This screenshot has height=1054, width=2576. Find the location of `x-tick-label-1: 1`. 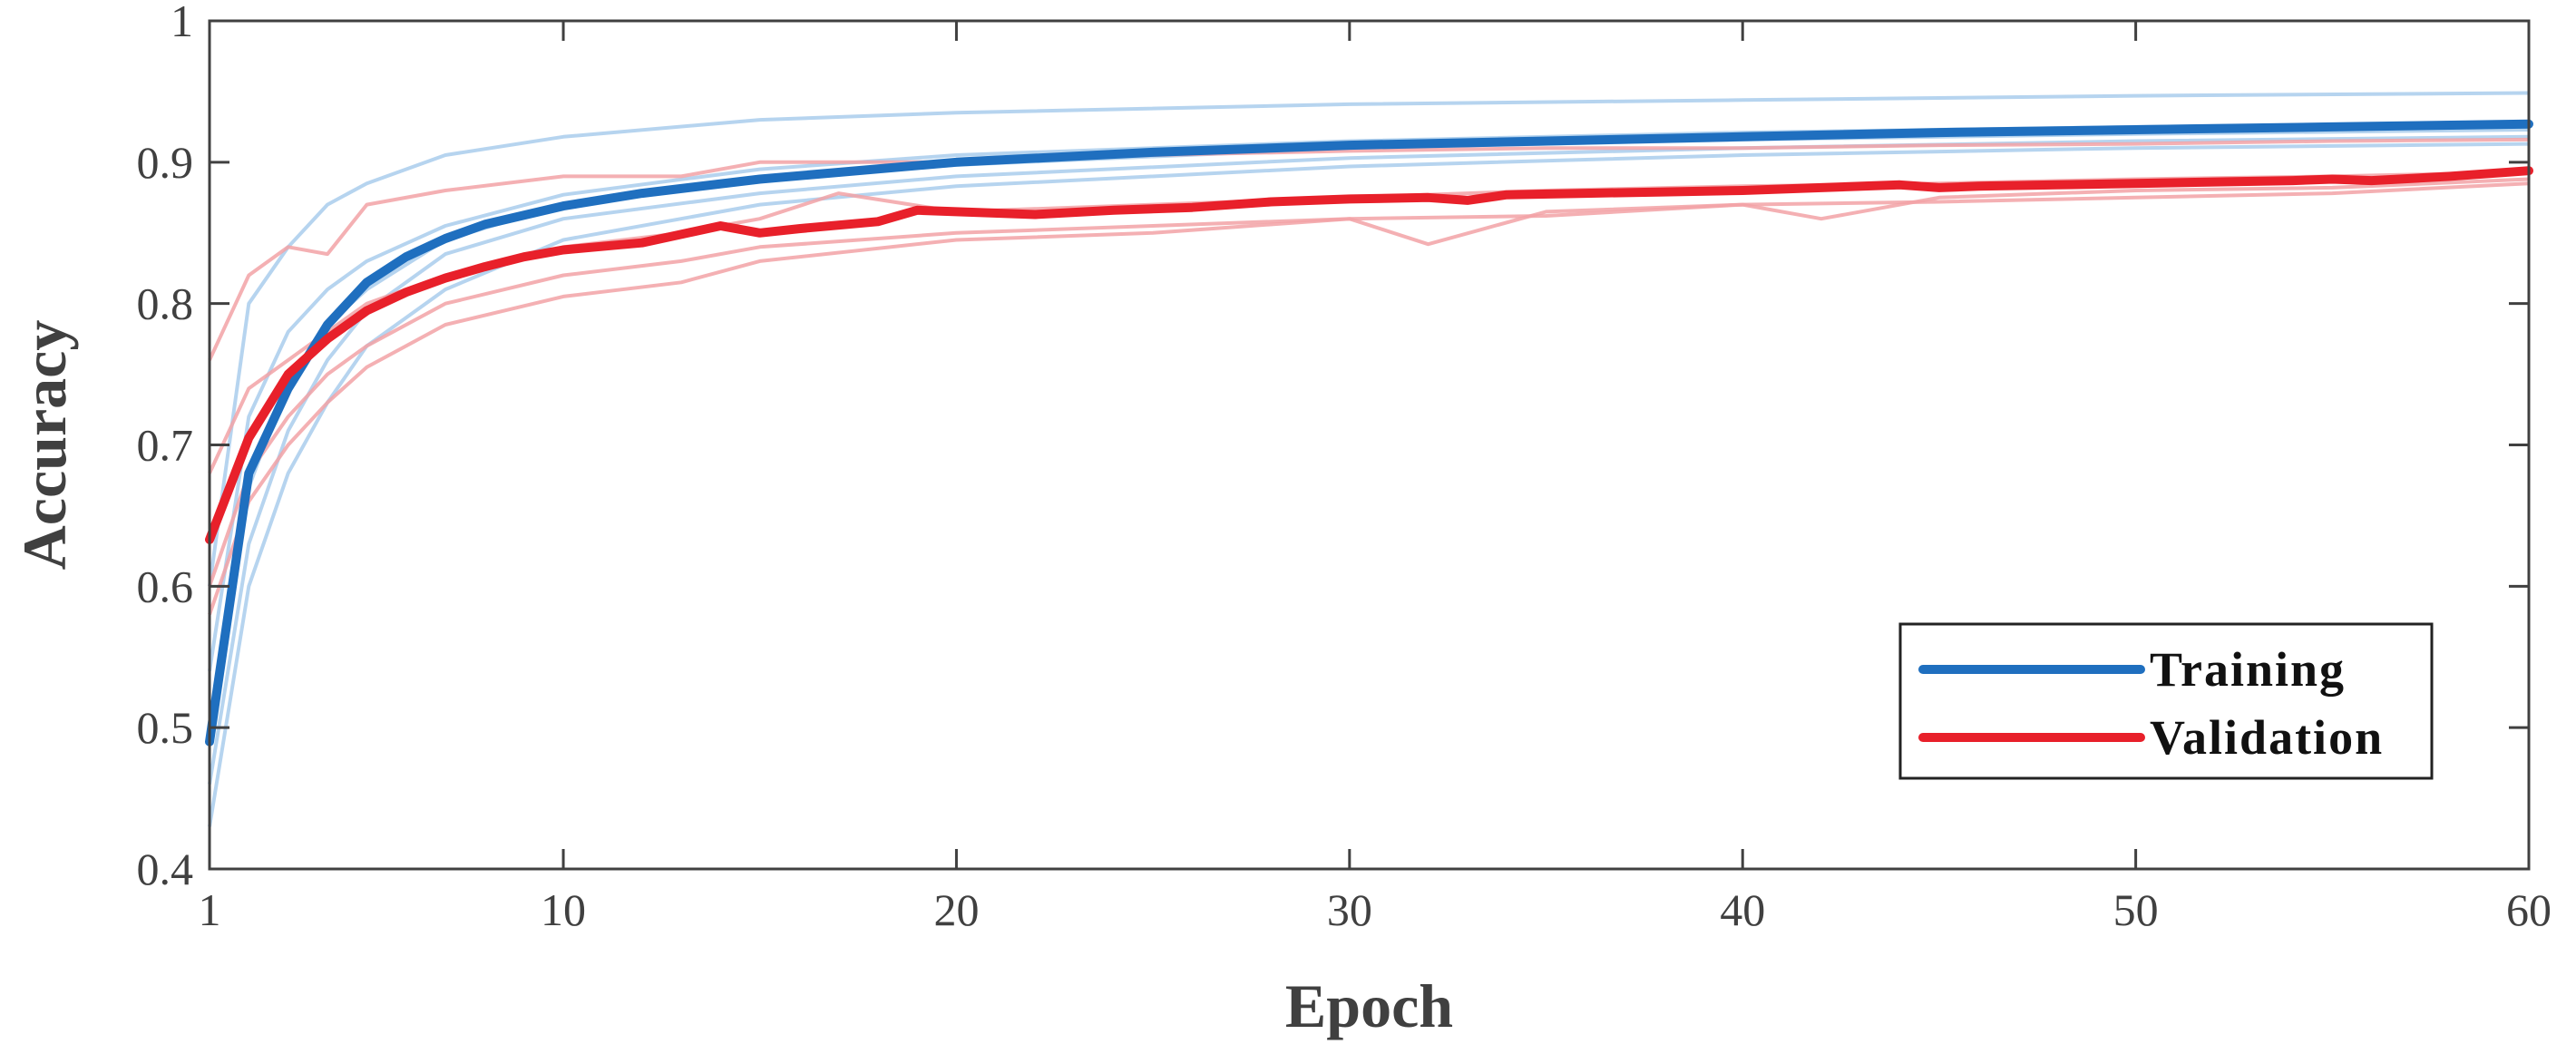

x-tick-label-1: 1 is located at coordinates (210, 909).